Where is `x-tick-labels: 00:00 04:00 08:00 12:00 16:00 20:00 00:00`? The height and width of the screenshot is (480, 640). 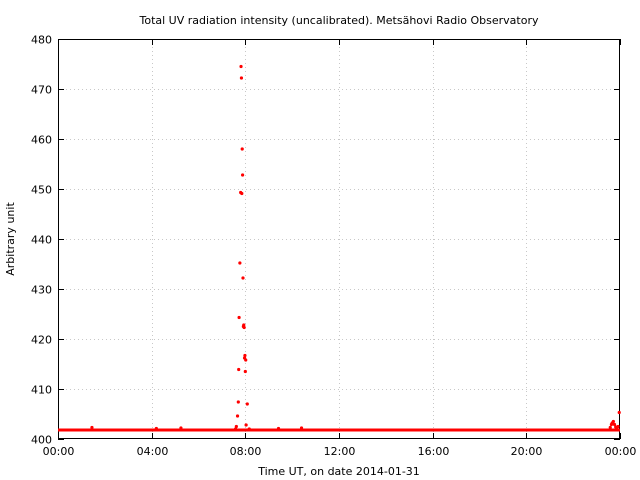 x-tick-labels: 00:00 04:00 08:00 12:00 16:00 20:00 00:00 is located at coordinates (340, 451).